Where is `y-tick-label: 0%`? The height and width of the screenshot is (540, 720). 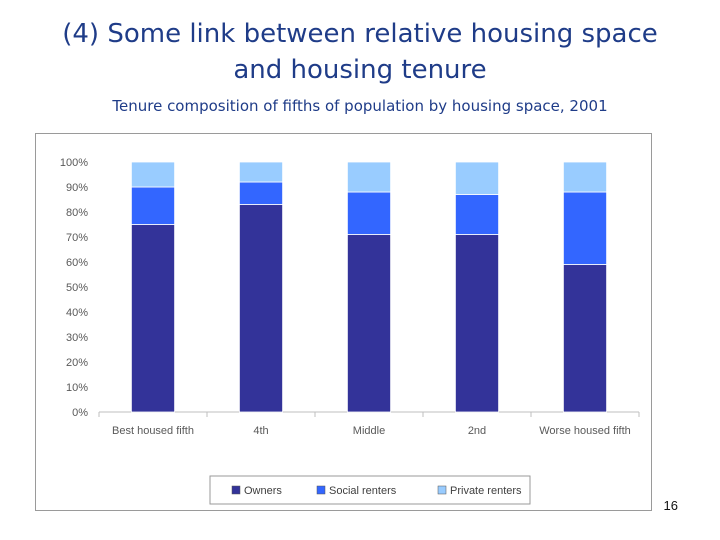 y-tick-label: 0% is located at coordinates (80, 413).